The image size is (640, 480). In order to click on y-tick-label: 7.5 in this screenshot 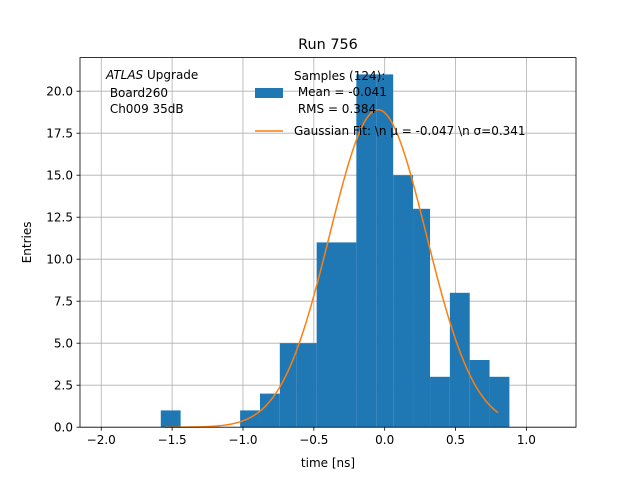, I will do `click(63, 302)`.